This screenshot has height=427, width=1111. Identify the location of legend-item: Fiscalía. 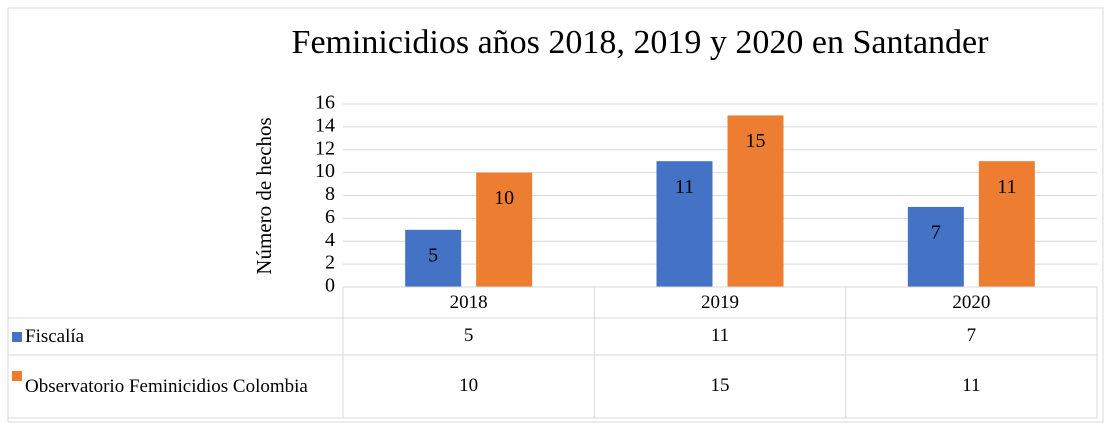
(175, 336).